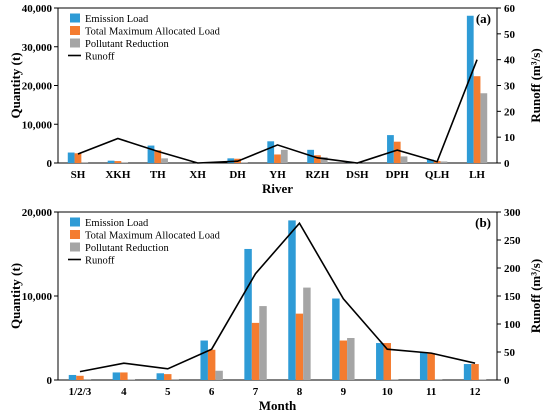 This screenshot has height=419, width=550. I want to click on x-tick-label: 10, so click(388, 392).